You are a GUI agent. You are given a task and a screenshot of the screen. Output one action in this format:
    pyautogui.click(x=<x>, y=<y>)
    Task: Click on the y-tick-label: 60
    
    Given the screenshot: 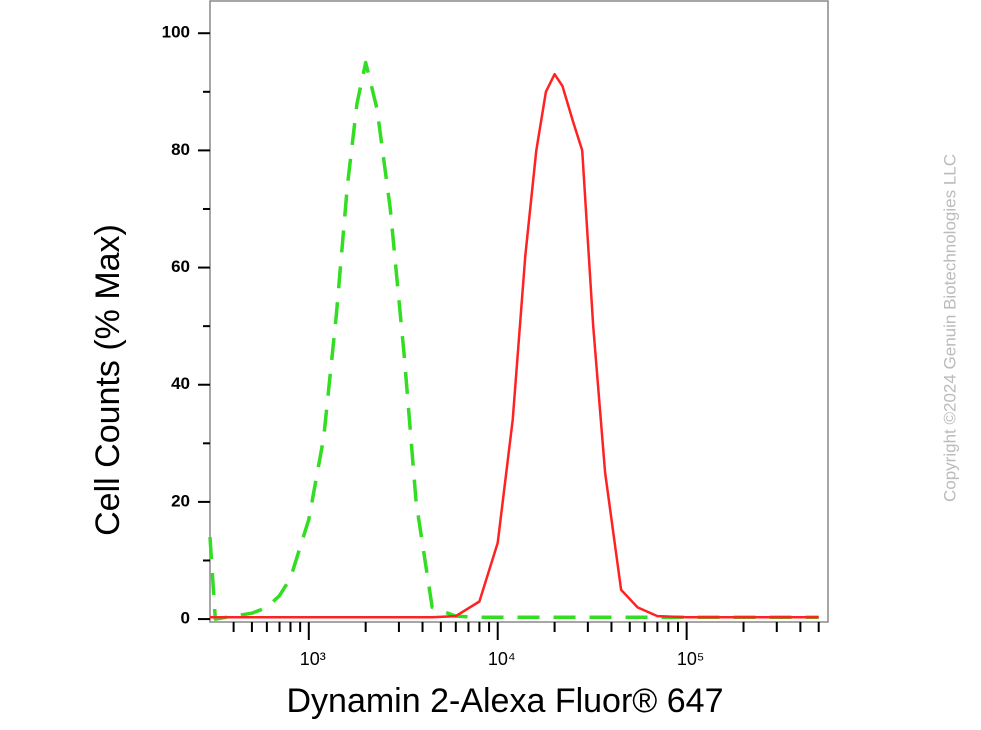 What is the action you would take?
    pyautogui.click(x=180, y=266)
    